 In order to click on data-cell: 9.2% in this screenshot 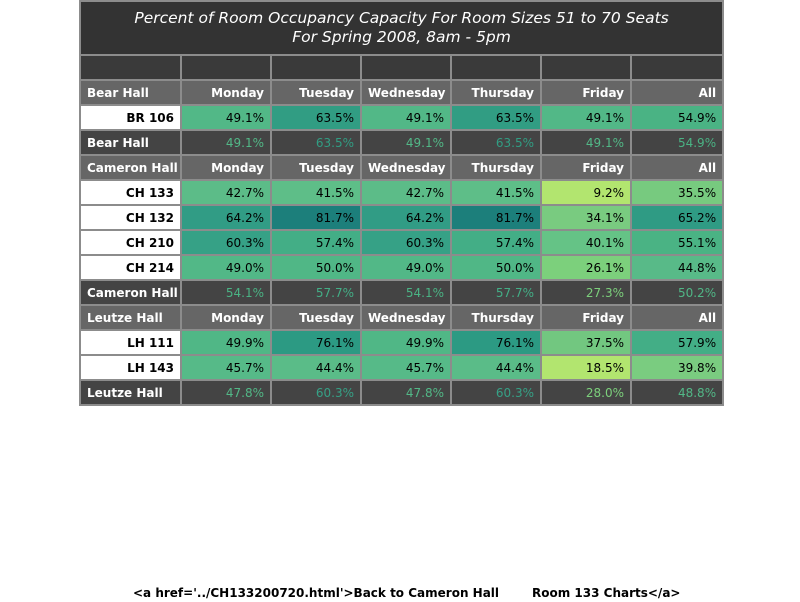, I will do `click(586, 192)`.